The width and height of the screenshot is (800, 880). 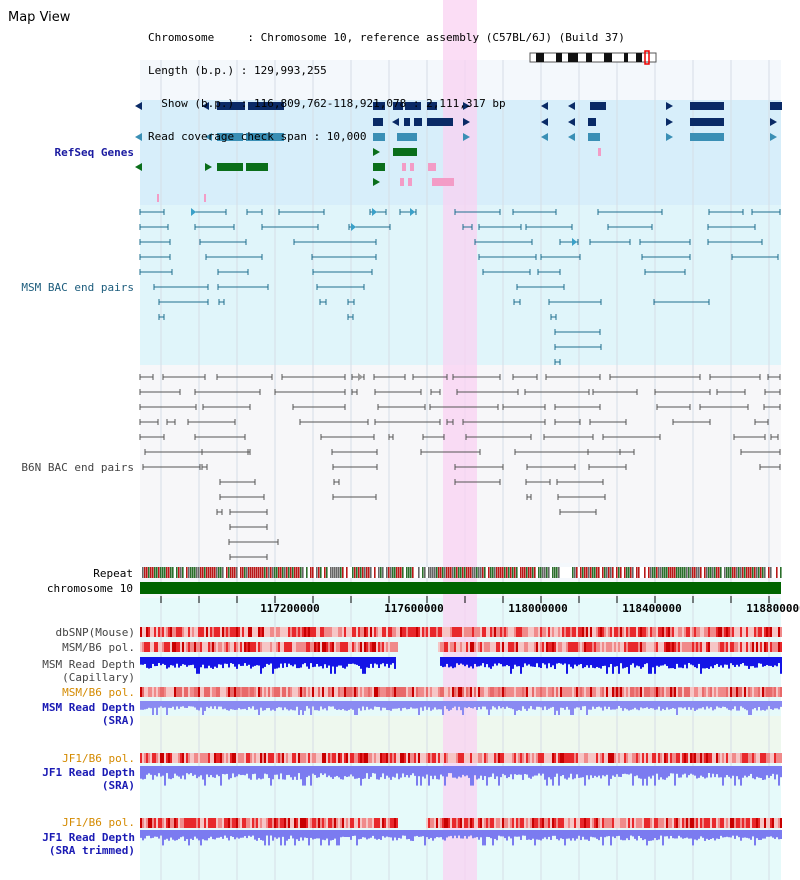 What do you see at coordinates (98, 758) in the screenshot?
I see `track-label-jf1-pol: JF1/B6 pol.` at bounding box center [98, 758].